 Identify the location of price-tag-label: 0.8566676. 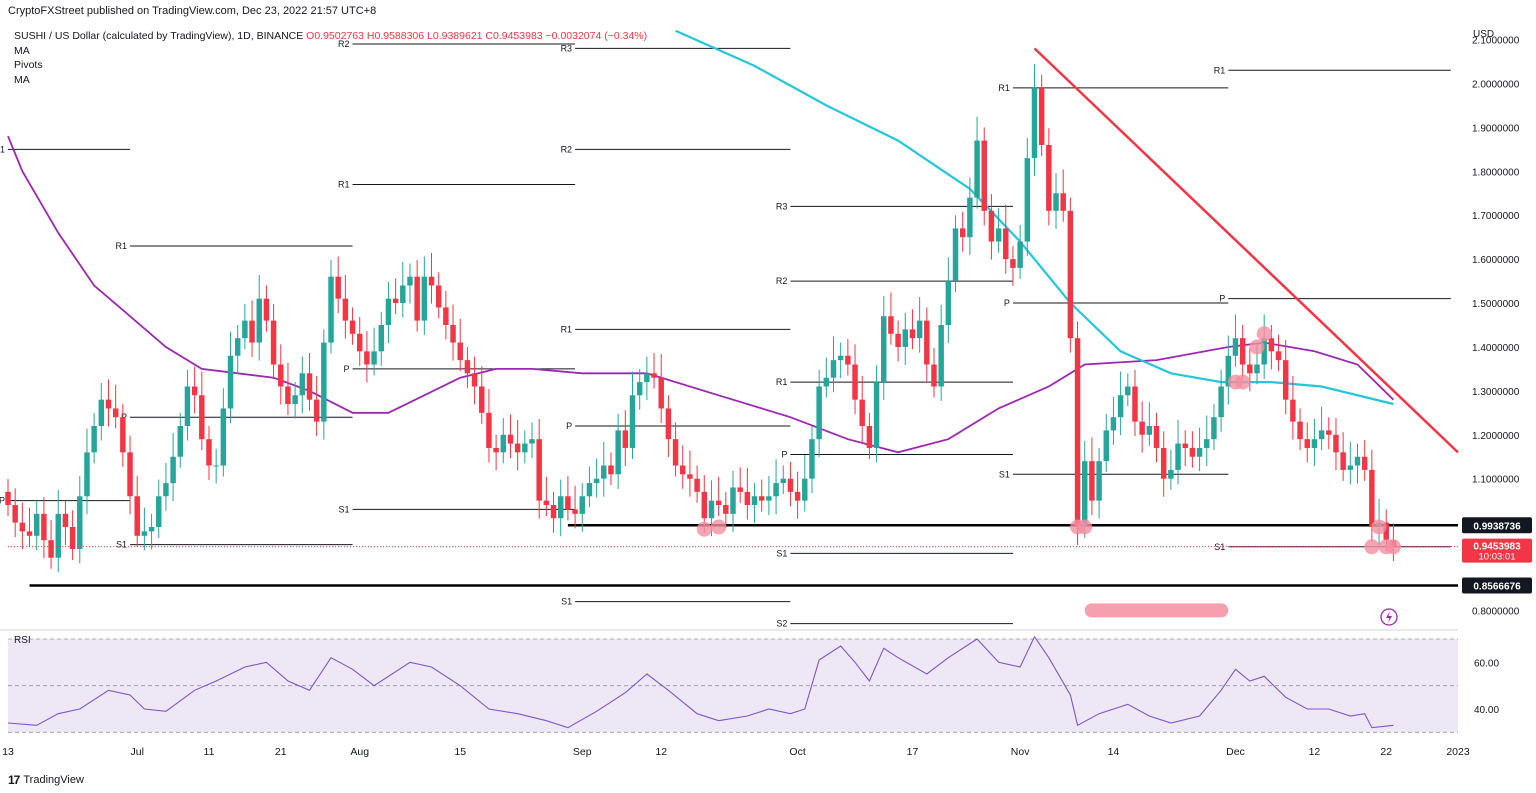
(1497, 587).